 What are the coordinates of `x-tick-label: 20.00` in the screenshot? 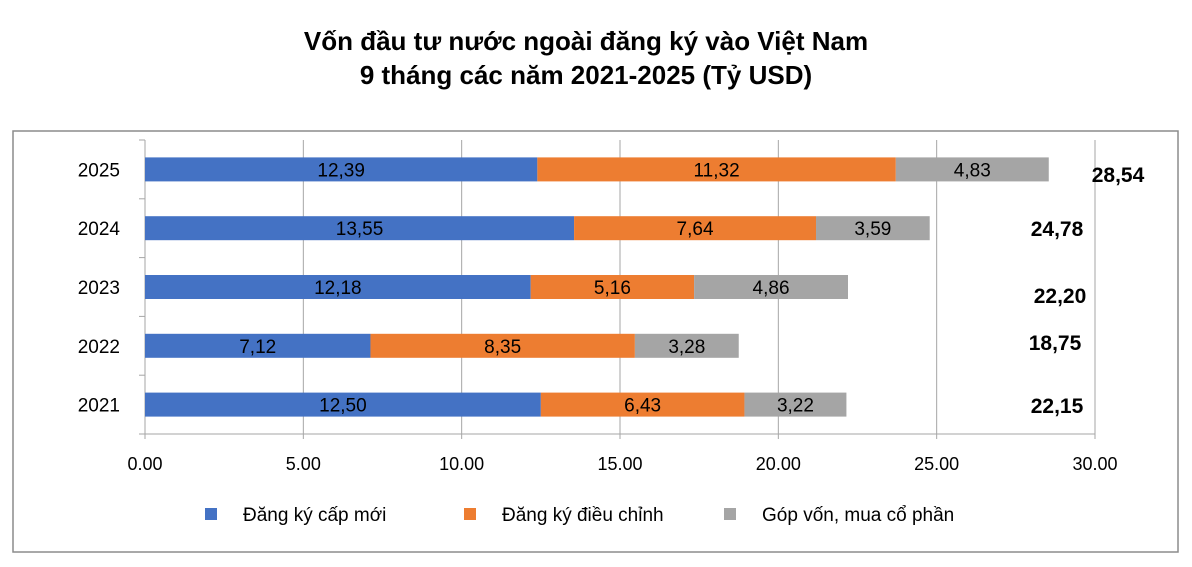 It's located at (778, 464).